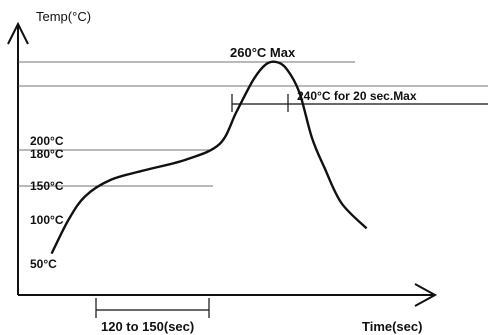 The image size is (490, 335). I want to click on x-axis-label: Time(sec), so click(392, 326).